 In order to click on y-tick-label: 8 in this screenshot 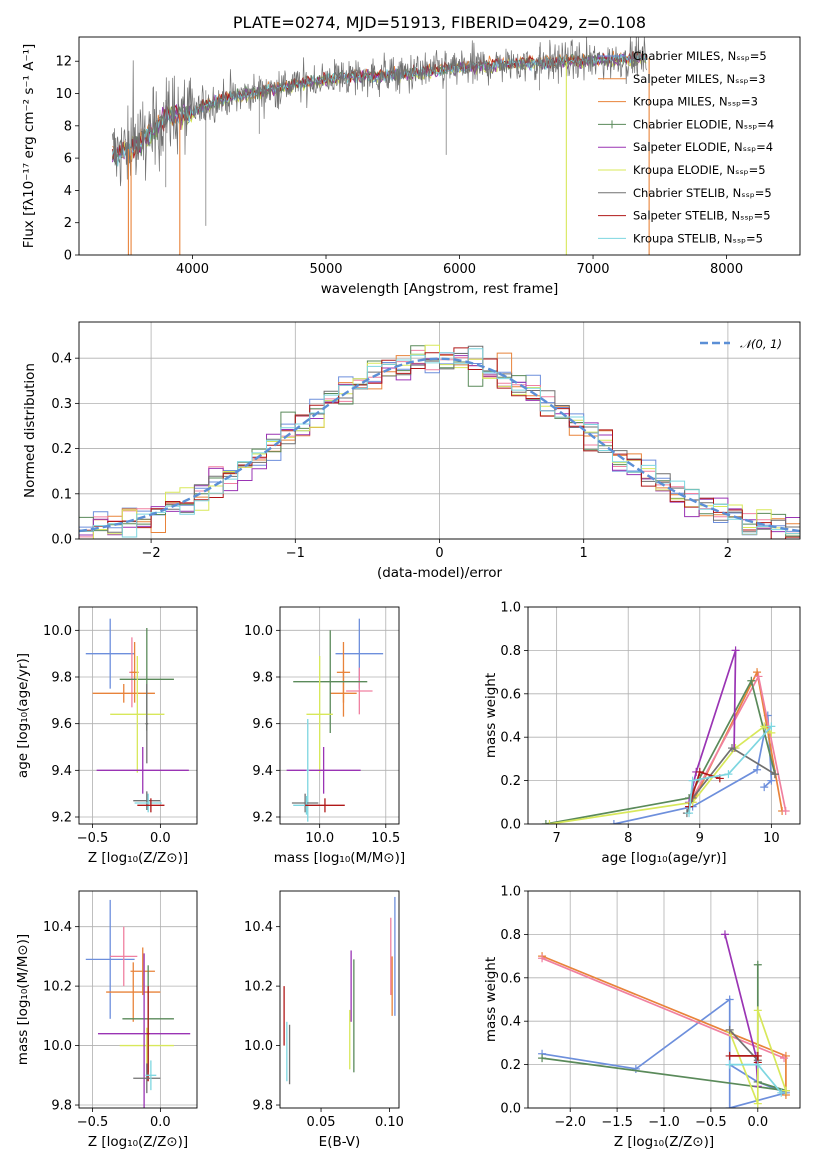, I will do `click(68, 126)`.